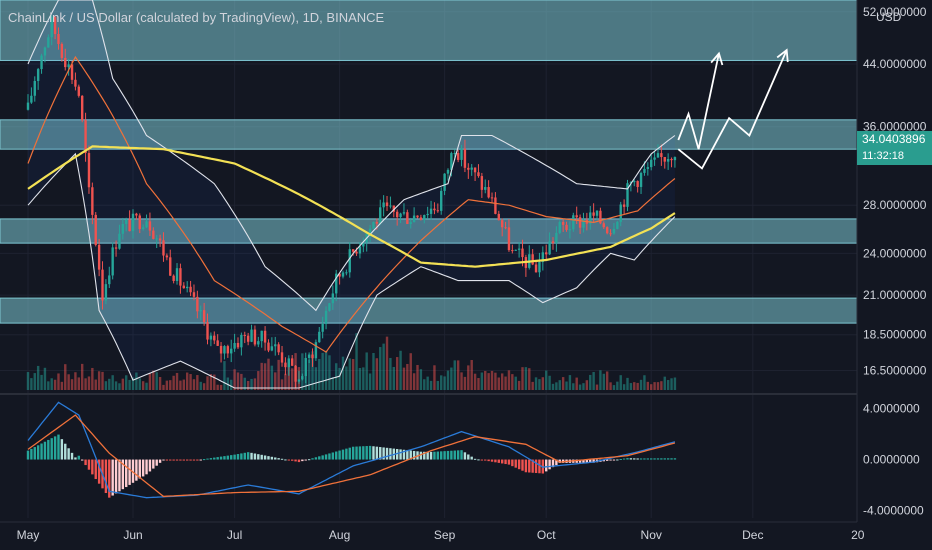  What do you see at coordinates (428, 536) in the screenshot?
I see `time-axis` at bounding box center [428, 536].